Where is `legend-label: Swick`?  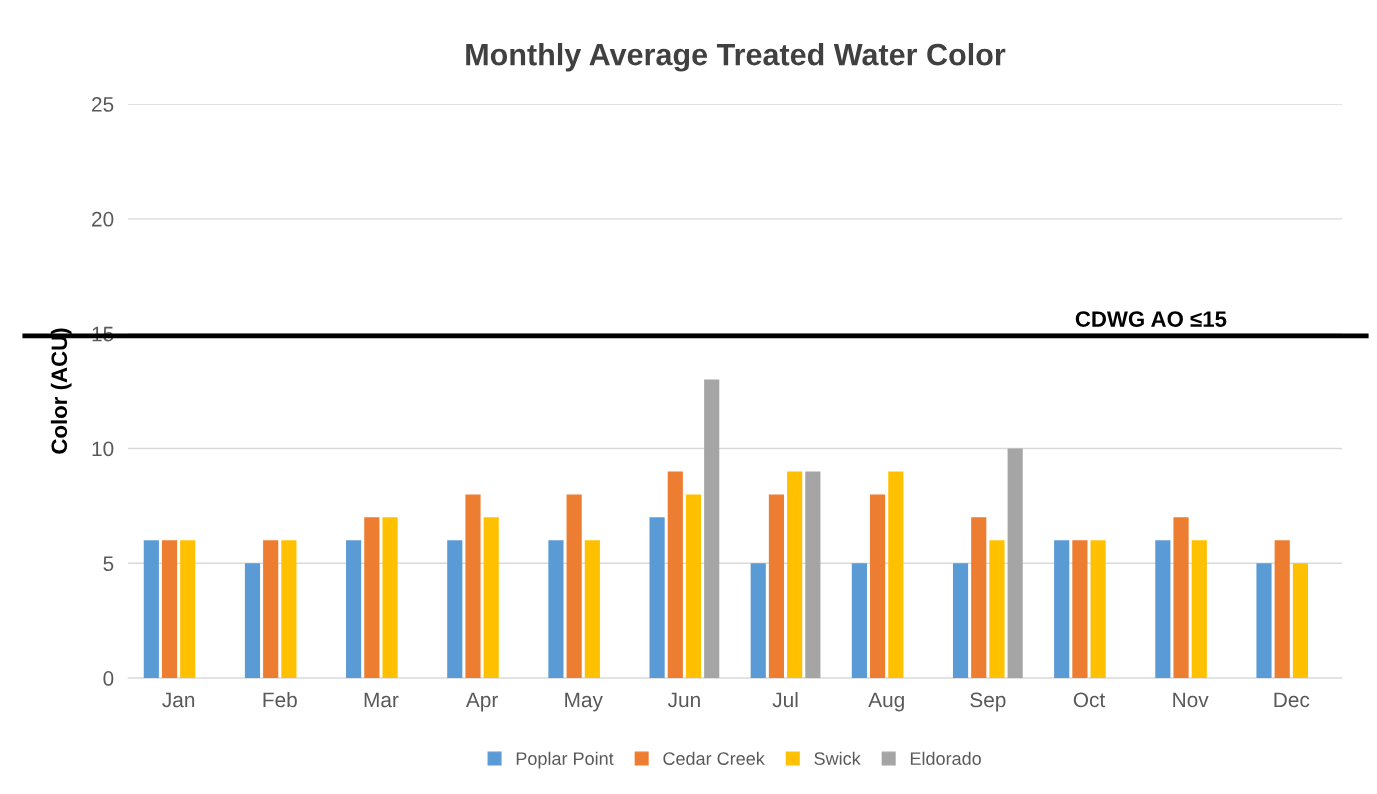 legend-label: Swick is located at coordinates (837, 758).